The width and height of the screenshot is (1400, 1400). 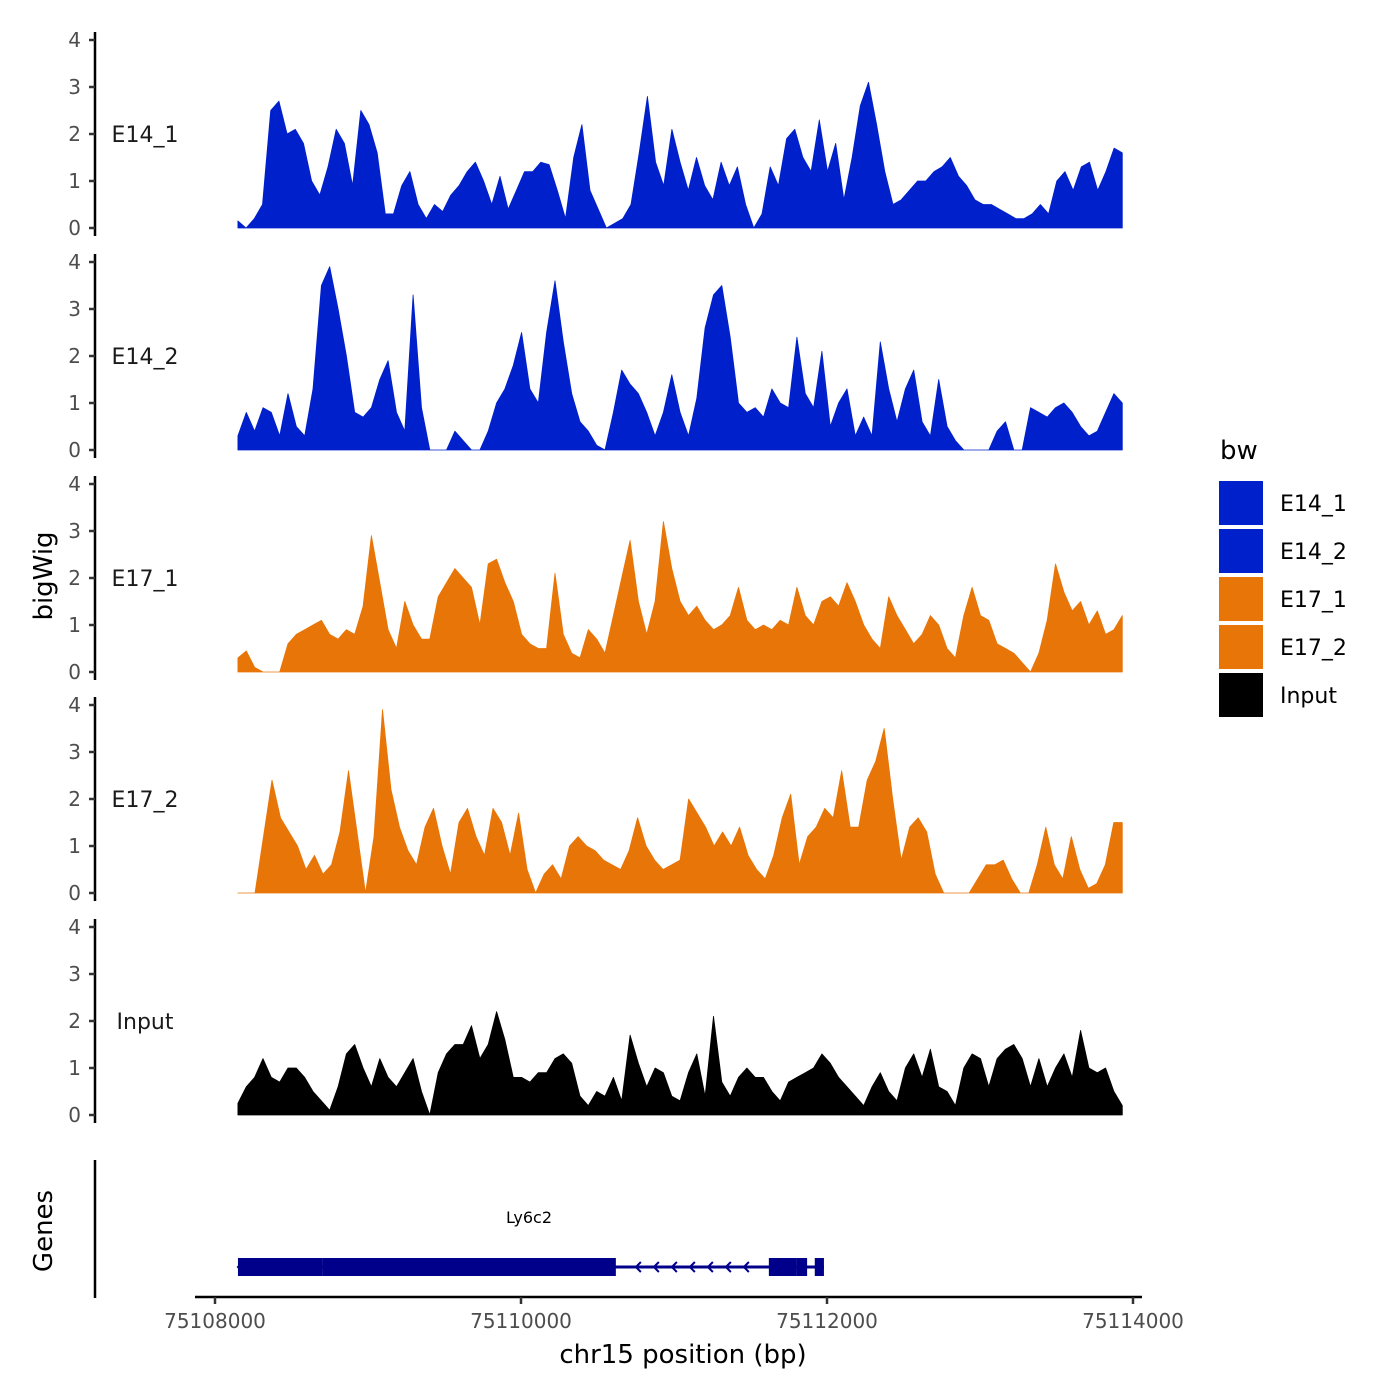 I want to click on coverage-area-Input, so click(x=680, y=1063).